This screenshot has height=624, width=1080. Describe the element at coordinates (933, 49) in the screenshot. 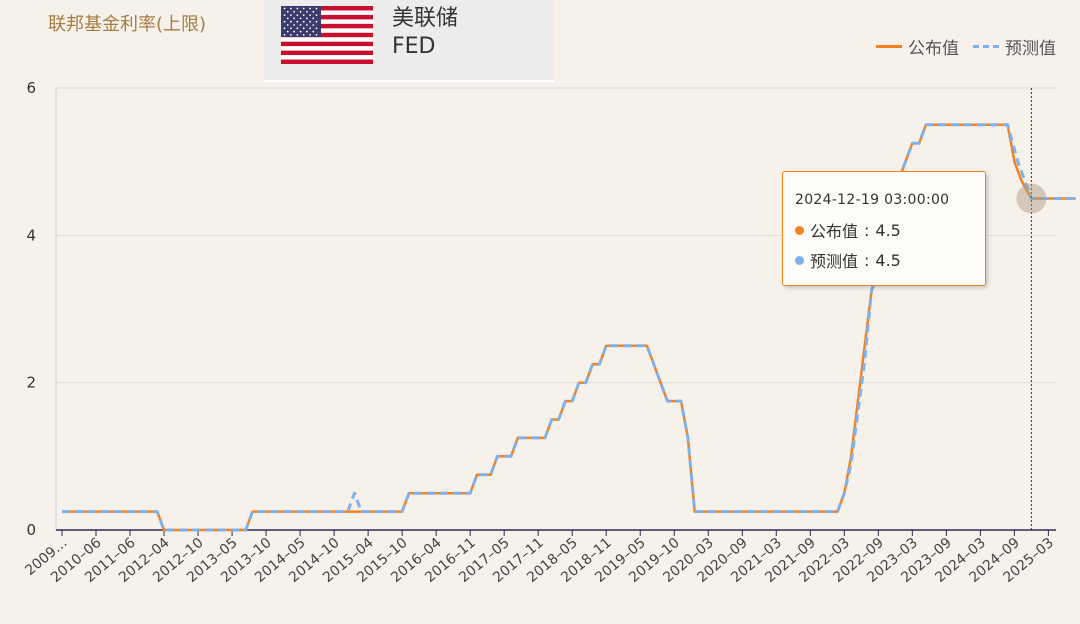

I see `legend-label-actual: 公布值` at that location.